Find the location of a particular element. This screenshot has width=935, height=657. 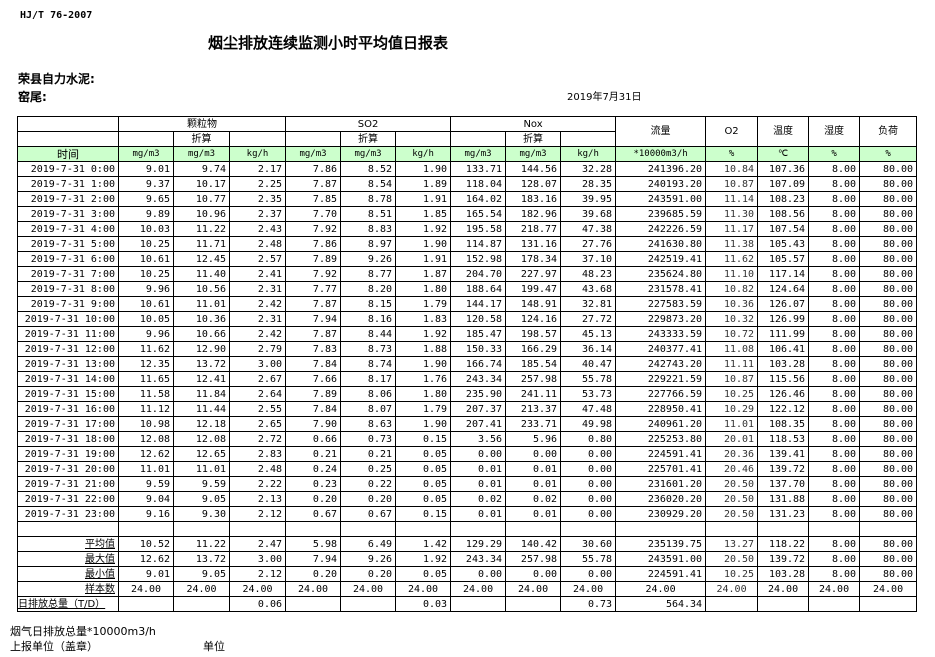

value-cell: 207.41 is located at coordinates (478, 424).